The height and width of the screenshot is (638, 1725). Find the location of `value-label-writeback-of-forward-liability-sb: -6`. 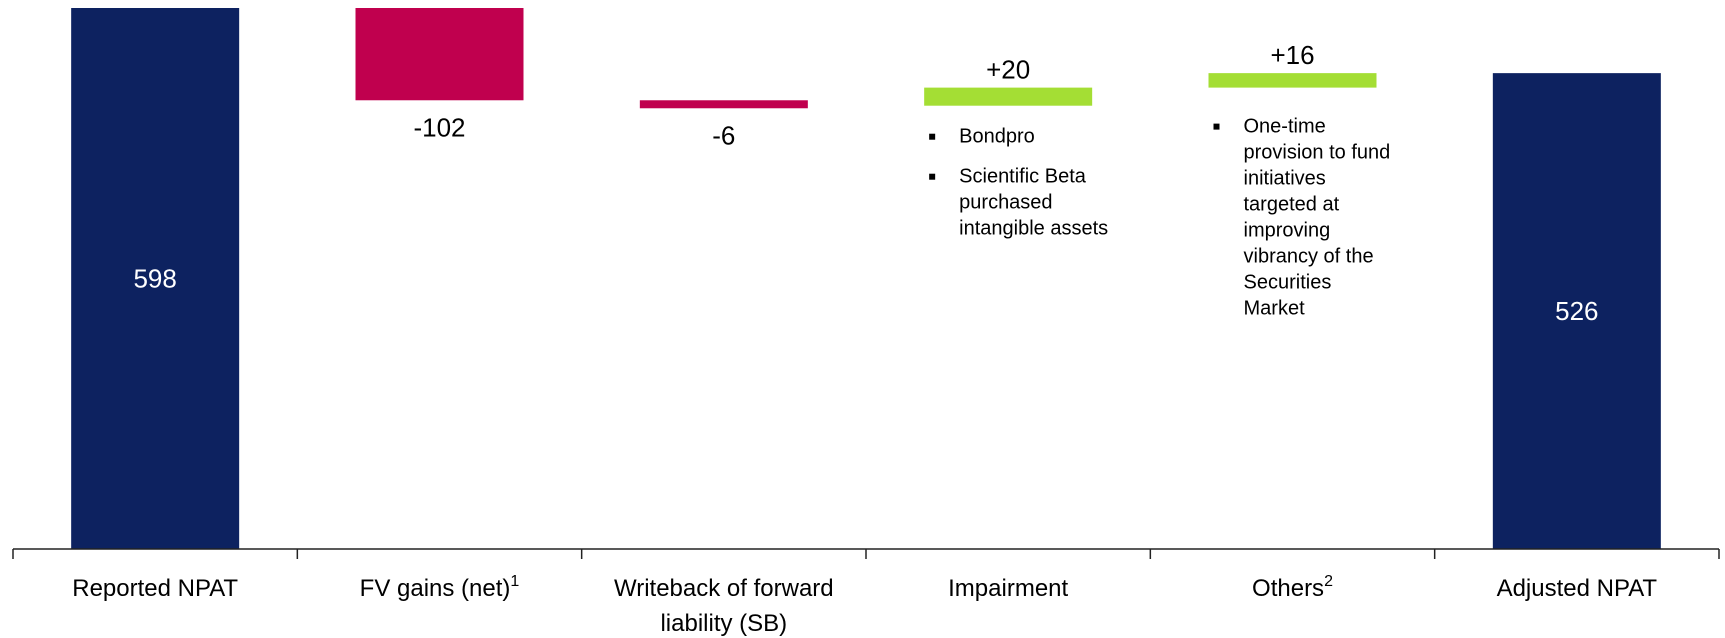

value-label-writeback-of-forward-liability-sb: -6 is located at coordinates (723, 135).